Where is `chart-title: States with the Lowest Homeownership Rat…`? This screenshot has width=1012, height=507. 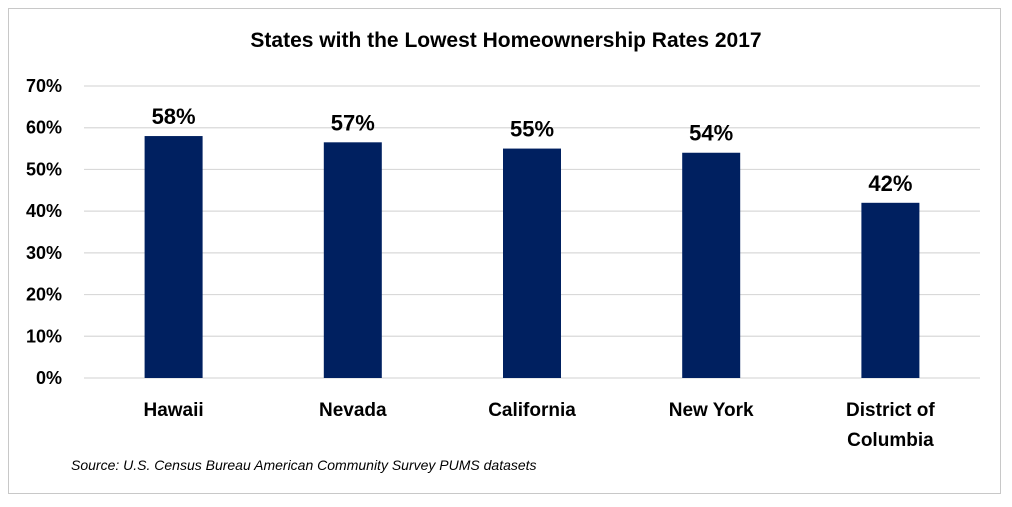
chart-title: States with the Lowest Homeownership Rat… is located at coordinates (506, 40).